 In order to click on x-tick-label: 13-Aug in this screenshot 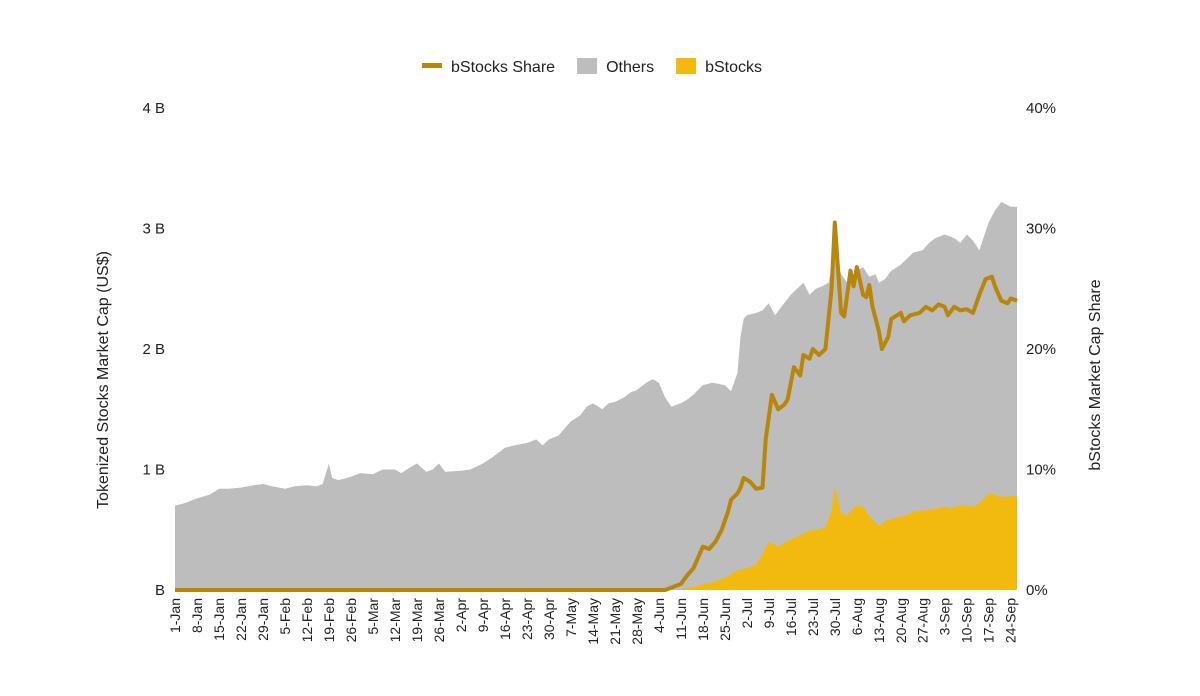, I will do `click(879, 620)`.